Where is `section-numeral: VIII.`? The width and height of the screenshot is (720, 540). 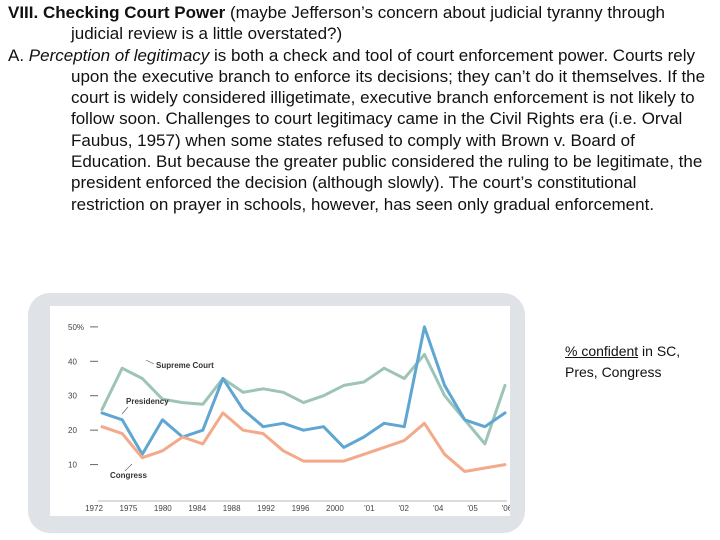
section-numeral: VIII. is located at coordinates (23, 12).